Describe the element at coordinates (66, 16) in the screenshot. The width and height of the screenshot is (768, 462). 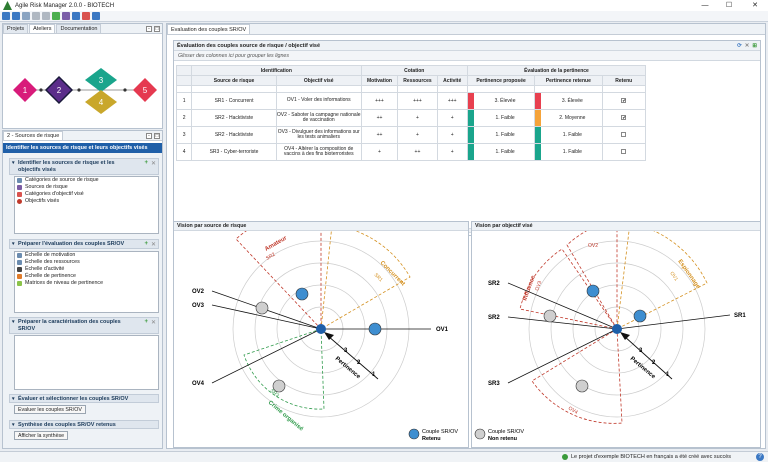
I see `report-icon` at that location.